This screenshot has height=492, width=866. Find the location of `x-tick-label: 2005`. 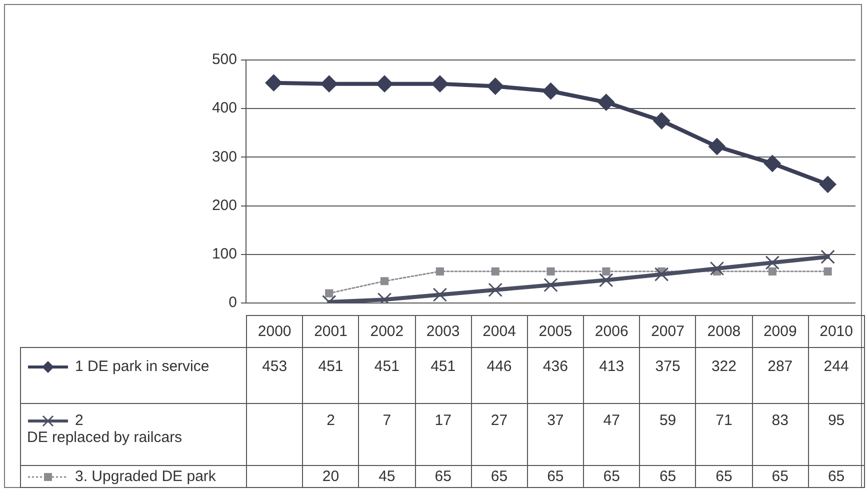

x-tick-label: 2005 is located at coordinates (555, 332).